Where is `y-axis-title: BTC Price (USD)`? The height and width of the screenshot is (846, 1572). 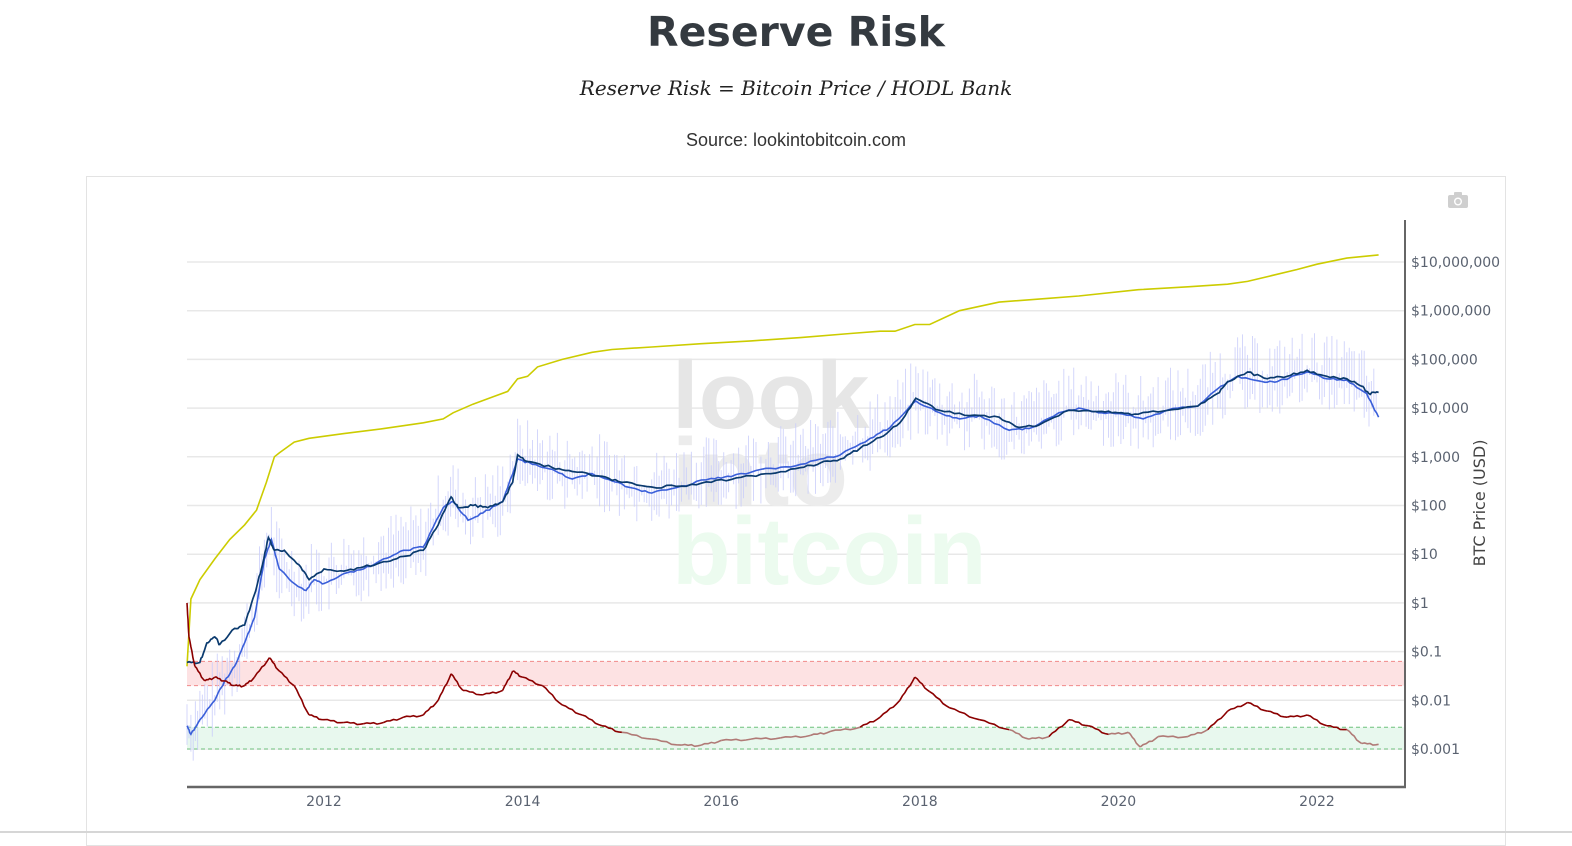 y-axis-title: BTC Price (USD) is located at coordinates (1479, 503).